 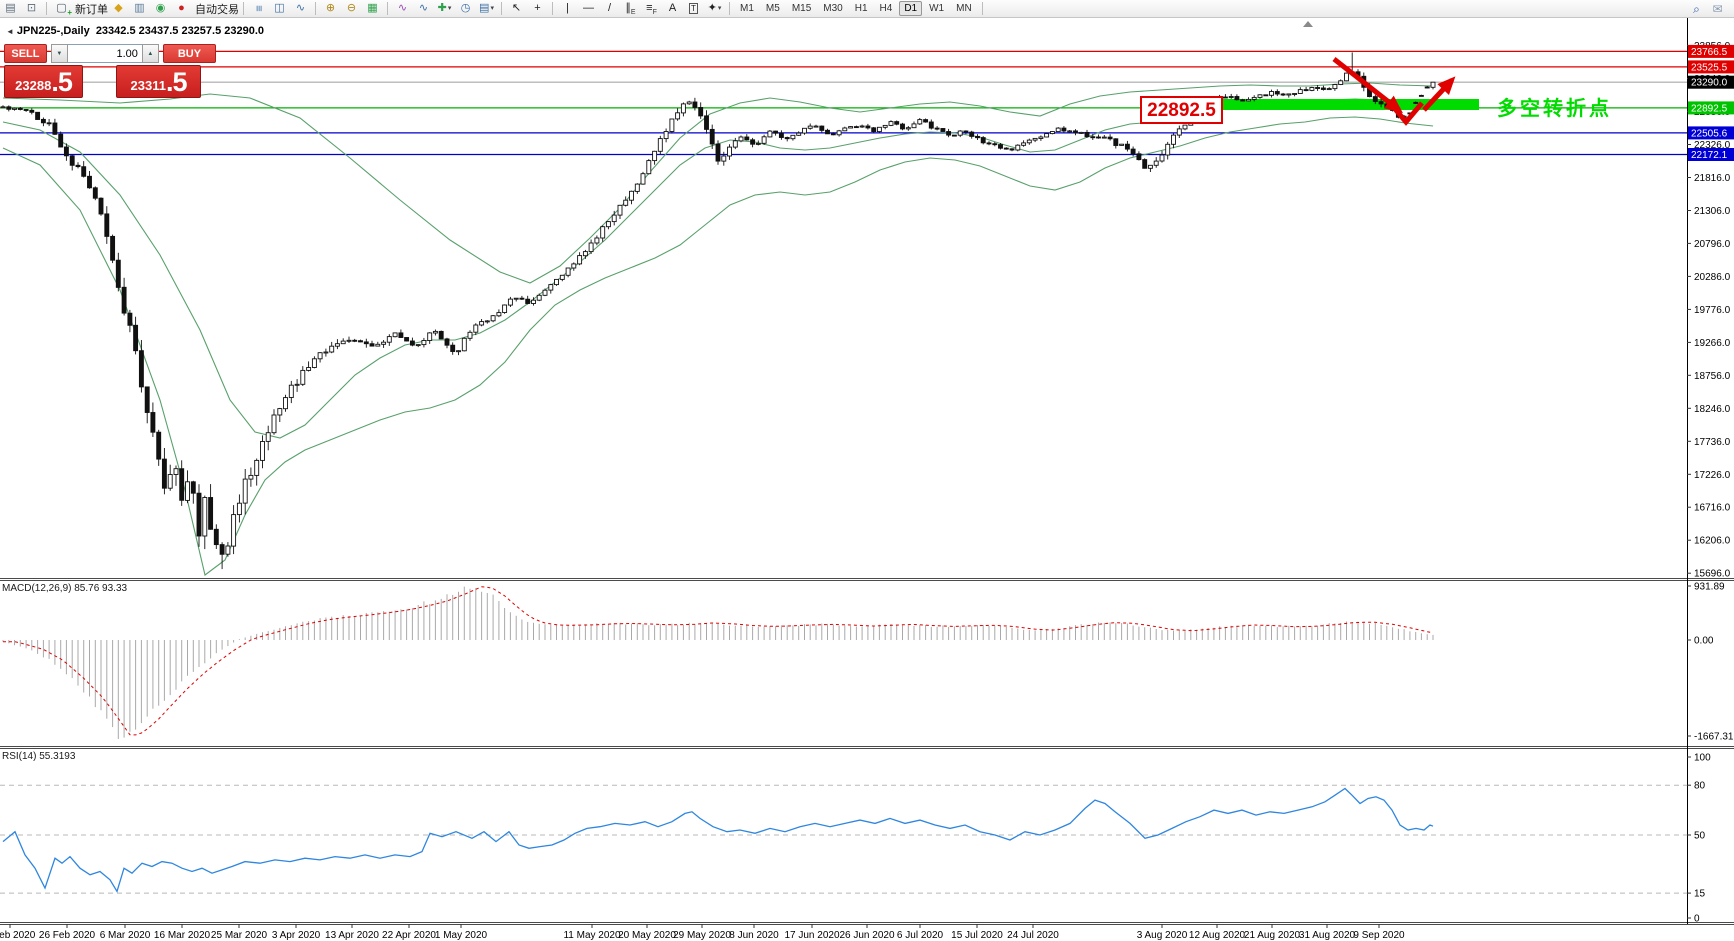 I want to click on chart-zoom-icon: ⊡, so click(x=31, y=8).